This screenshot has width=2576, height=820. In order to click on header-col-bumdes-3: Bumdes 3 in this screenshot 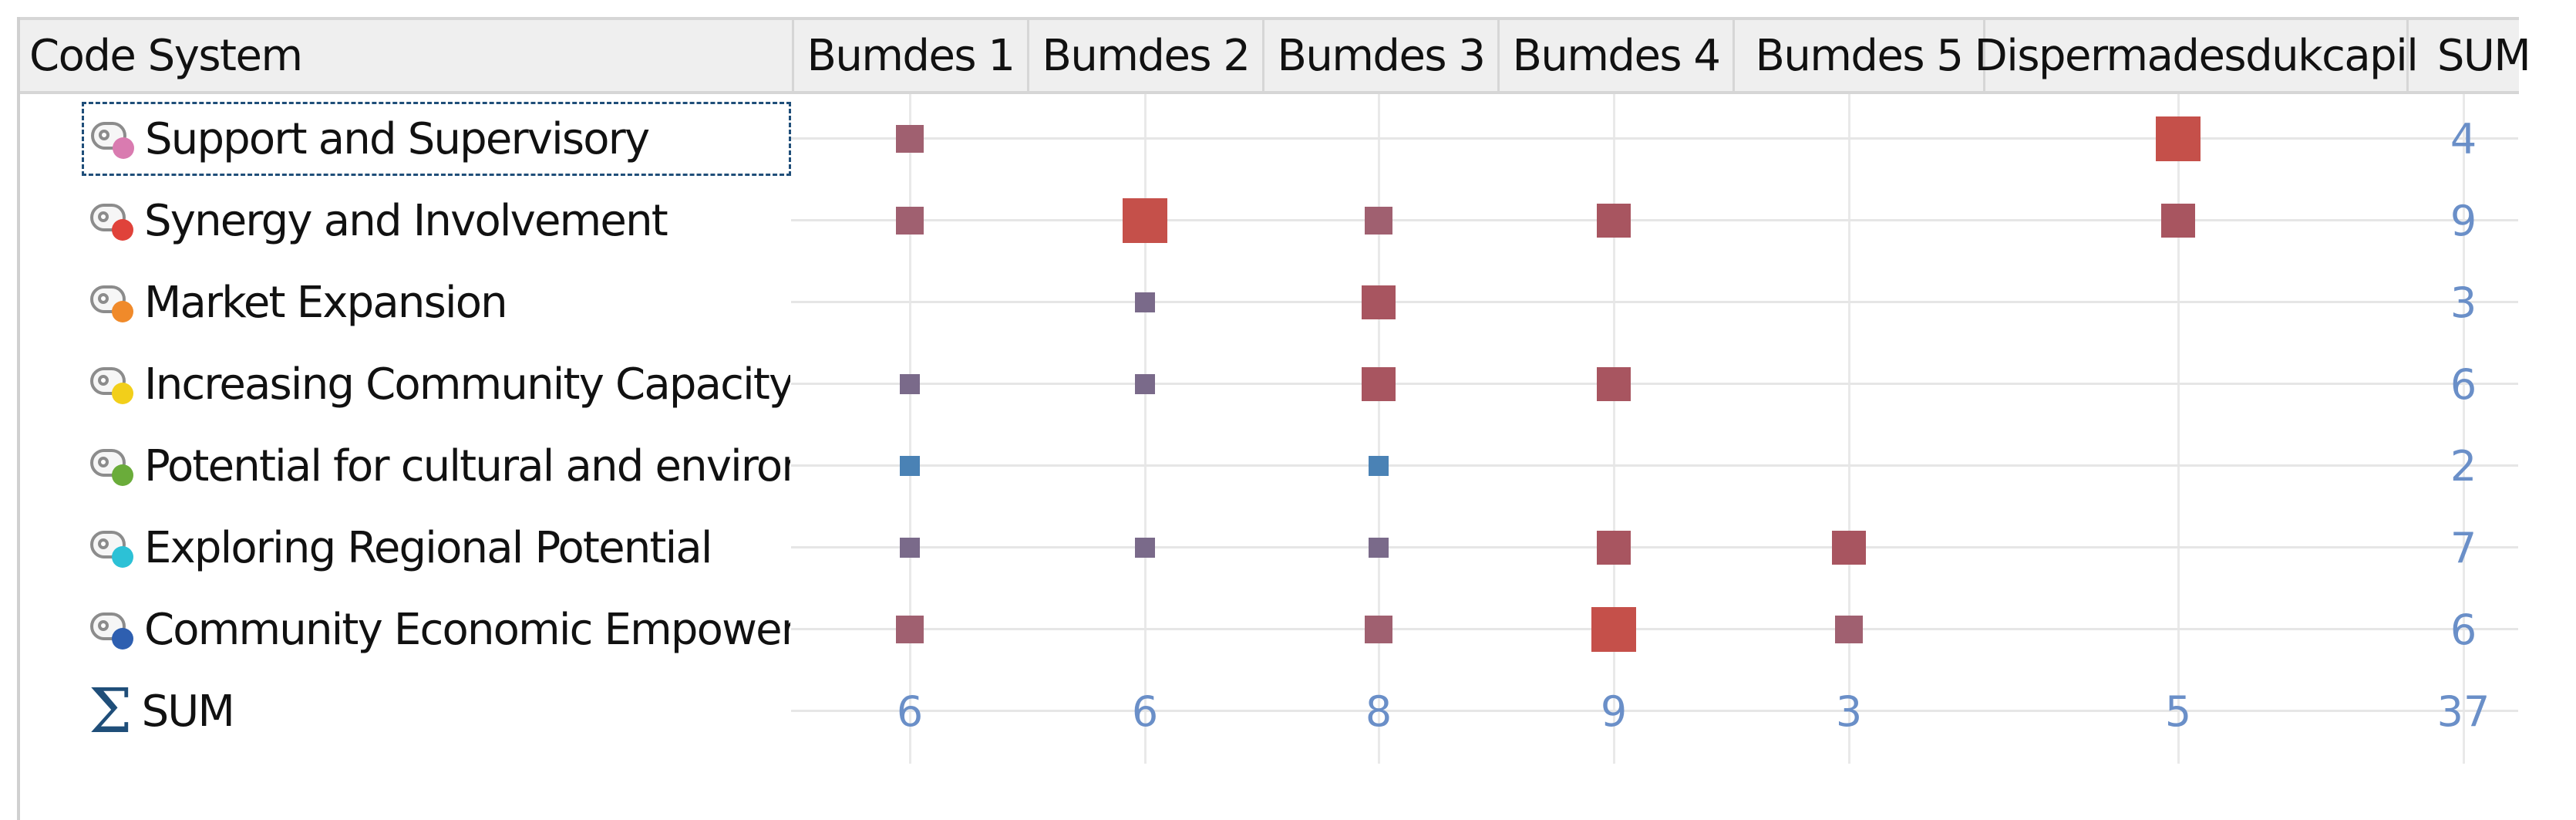, I will do `click(1382, 56)`.